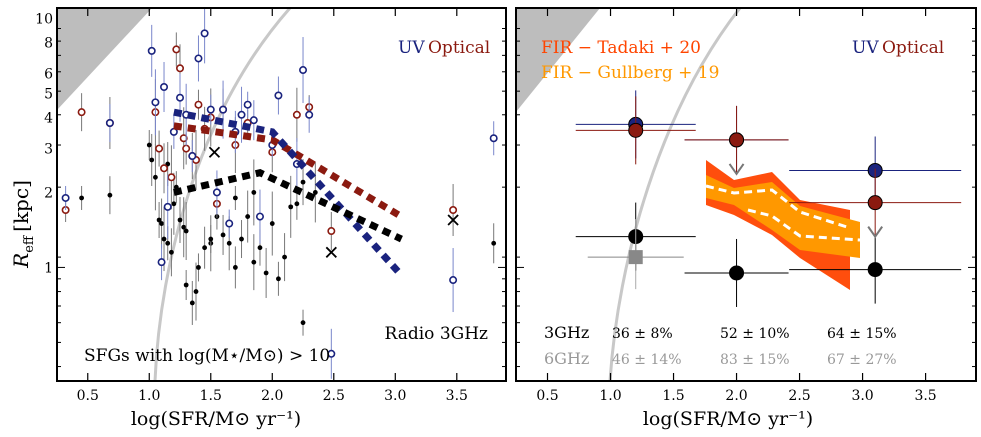 The height and width of the screenshot is (437, 981). What do you see at coordinates (211, 396) in the screenshot?
I see `x-tick-label: 1.5` at bounding box center [211, 396].